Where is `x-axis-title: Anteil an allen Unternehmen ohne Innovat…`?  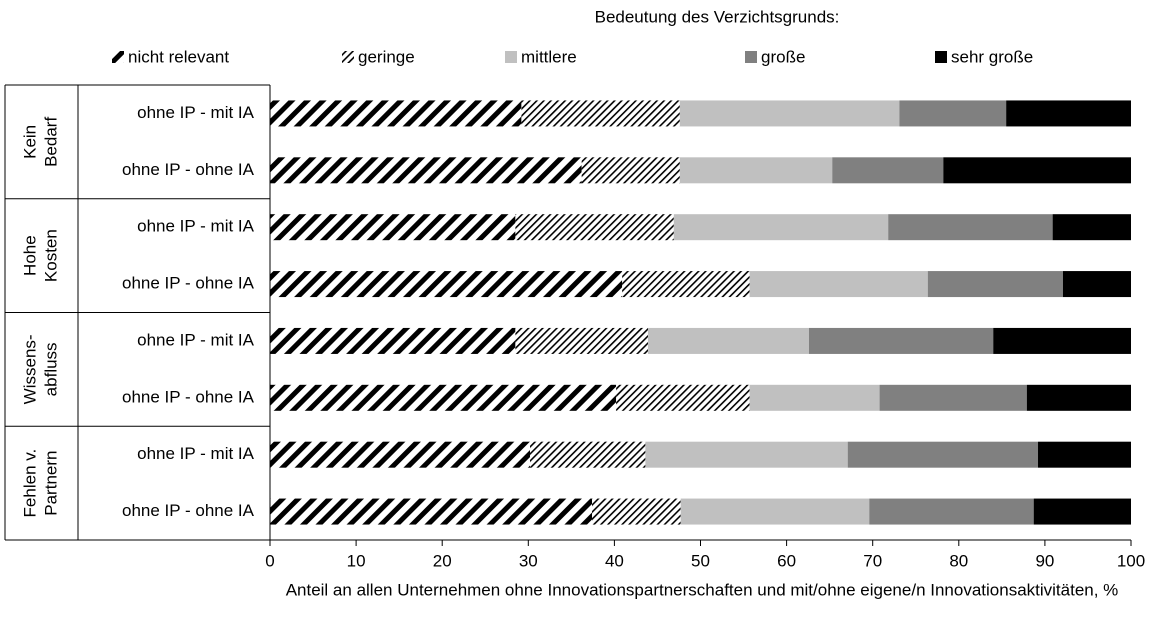
x-axis-title: Anteil an allen Unternehmen ohne Innovat… is located at coordinates (702, 589).